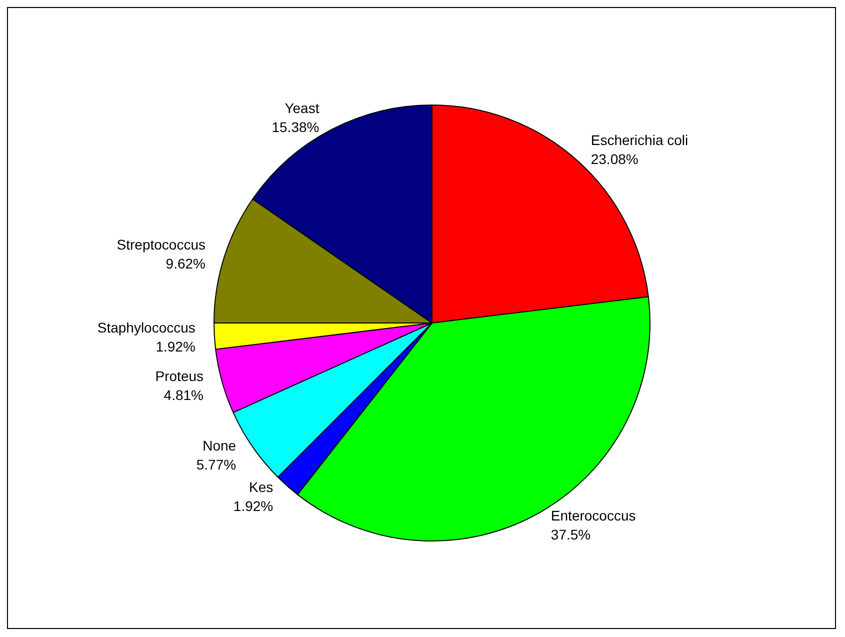 The width and height of the screenshot is (845, 637). I want to click on data-label: 9.62%, so click(186, 263).